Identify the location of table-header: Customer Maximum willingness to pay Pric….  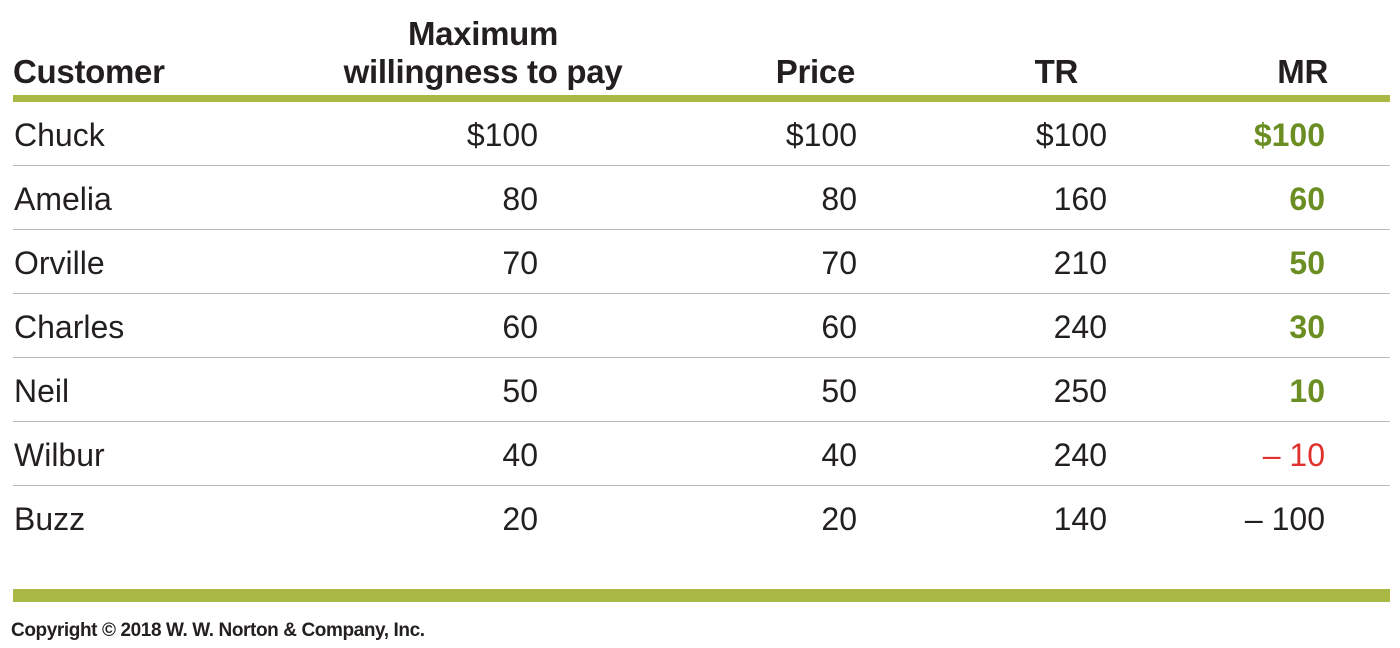
(701, 47).